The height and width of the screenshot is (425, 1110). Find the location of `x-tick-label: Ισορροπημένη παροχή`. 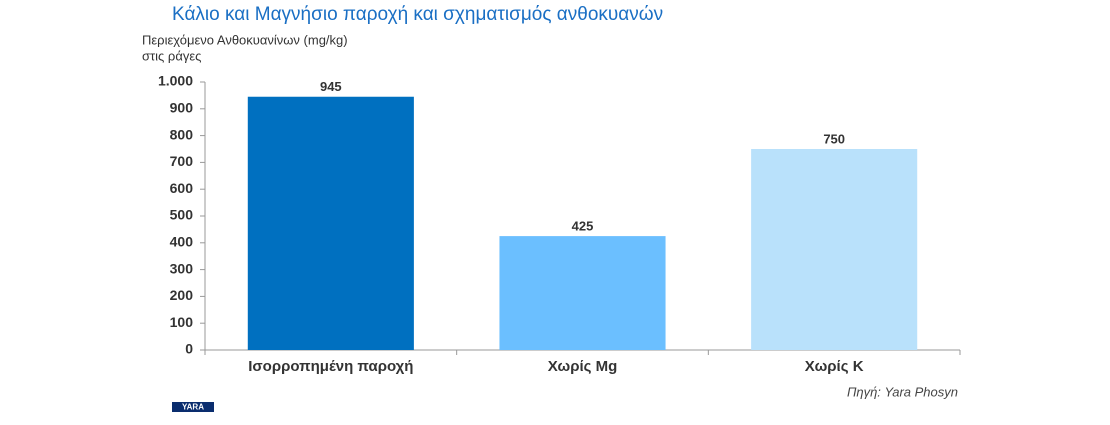

x-tick-label: Ισορροπημένη παροχή is located at coordinates (330, 366).